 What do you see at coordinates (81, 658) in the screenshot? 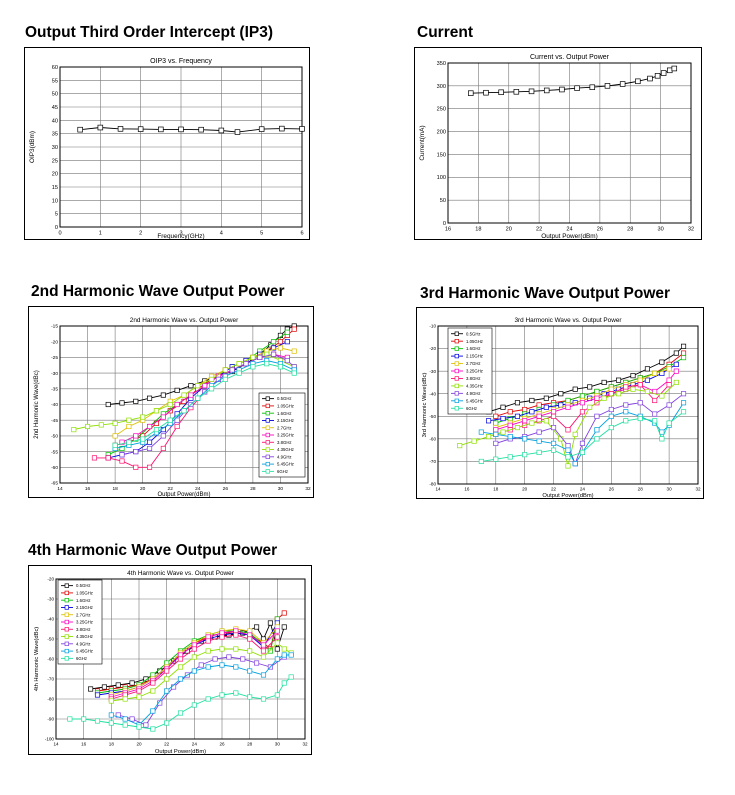
I see `legend-label: 6GHz` at bounding box center [81, 658].